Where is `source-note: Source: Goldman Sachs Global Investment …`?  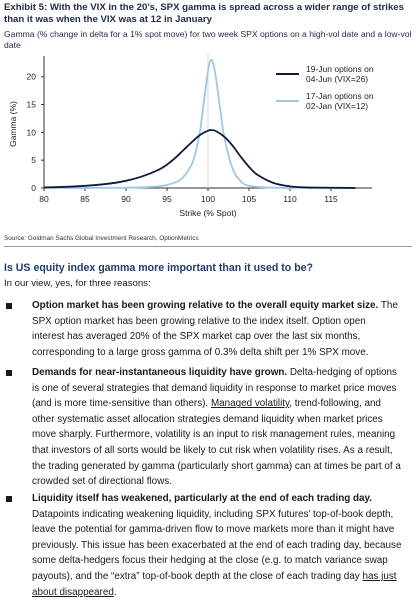 source-note: Source: Goldman Sachs Global Investment … is located at coordinates (101, 238).